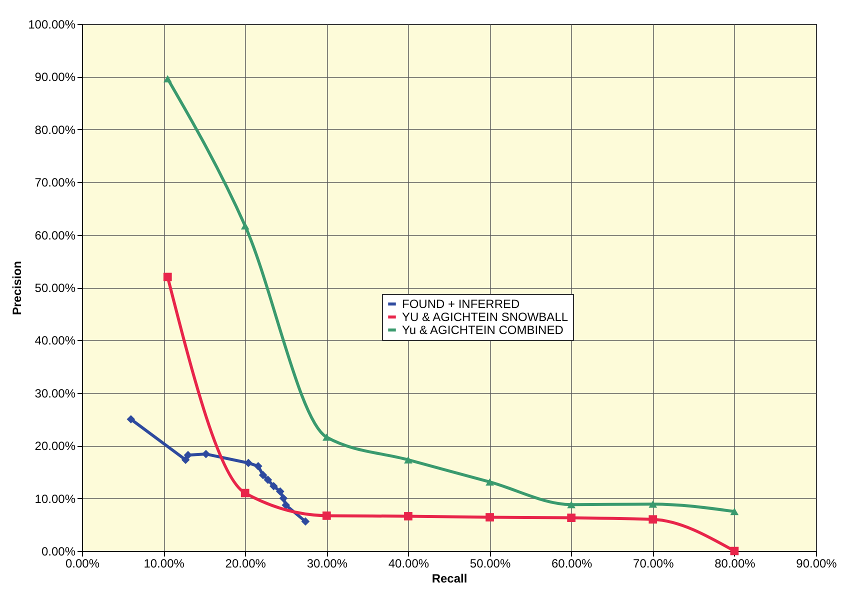 The width and height of the screenshot is (865, 605). What do you see at coordinates (483, 330) in the screenshot?
I see `legend-label: Yu & AGICHTEIN COMBINED` at bounding box center [483, 330].